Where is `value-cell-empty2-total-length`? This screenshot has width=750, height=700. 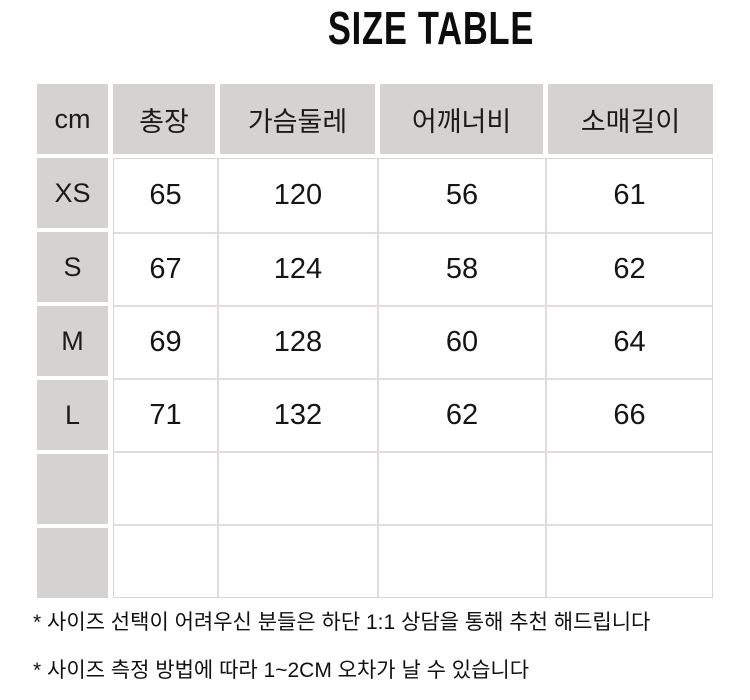 value-cell-empty2-total-length is located at coordinates (165, 560).